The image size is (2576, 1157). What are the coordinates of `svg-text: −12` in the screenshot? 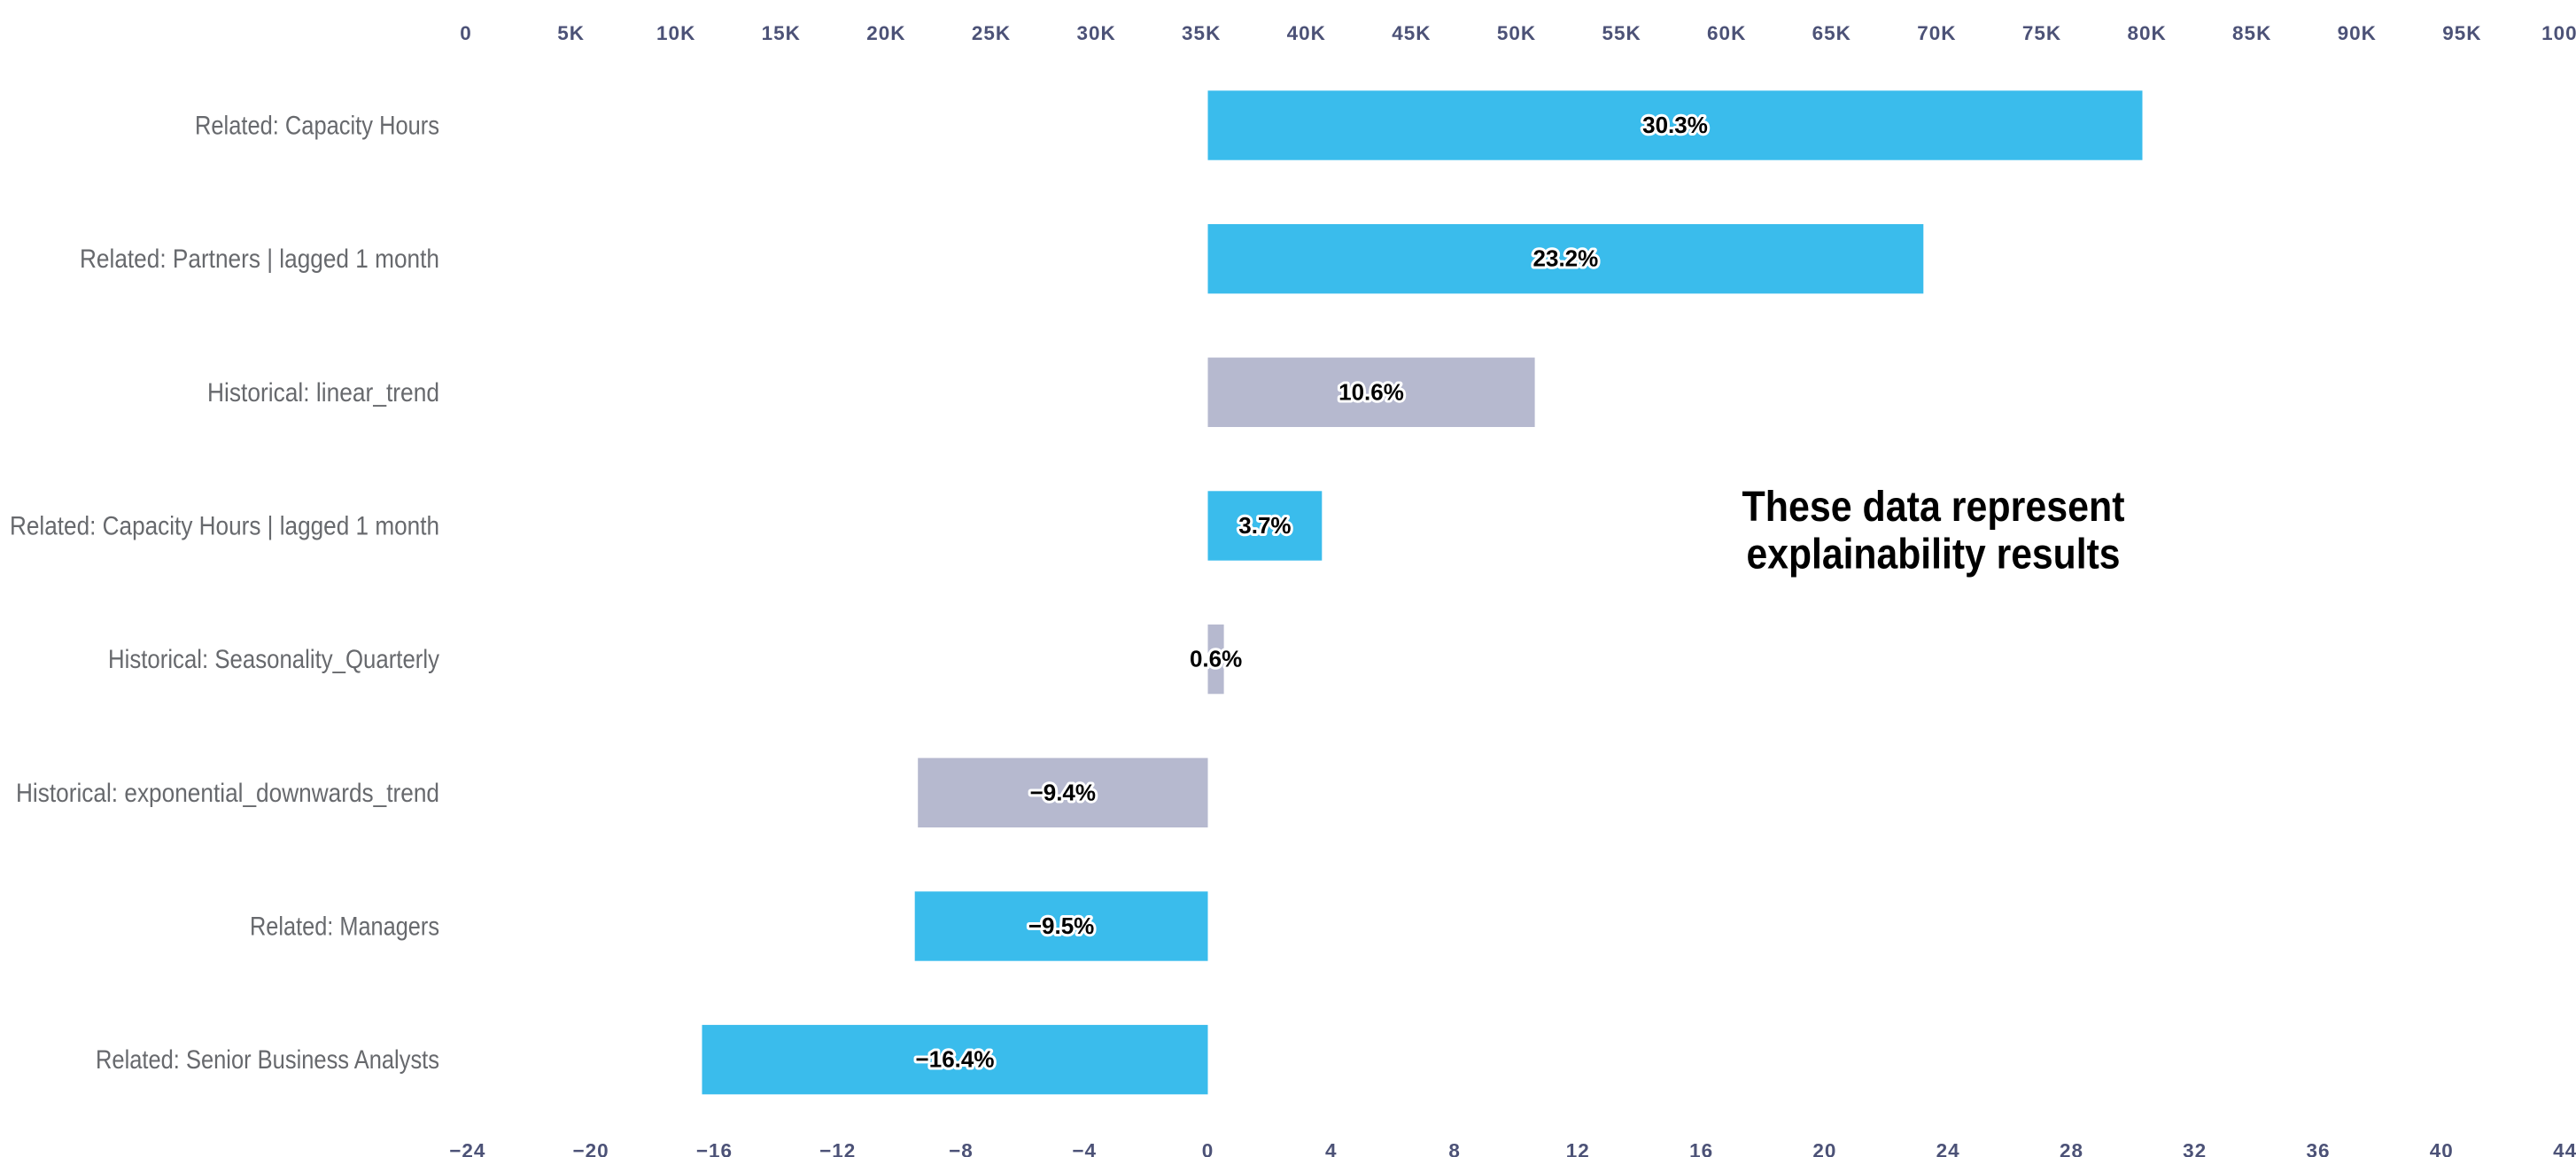 It's located at (837, 1148).